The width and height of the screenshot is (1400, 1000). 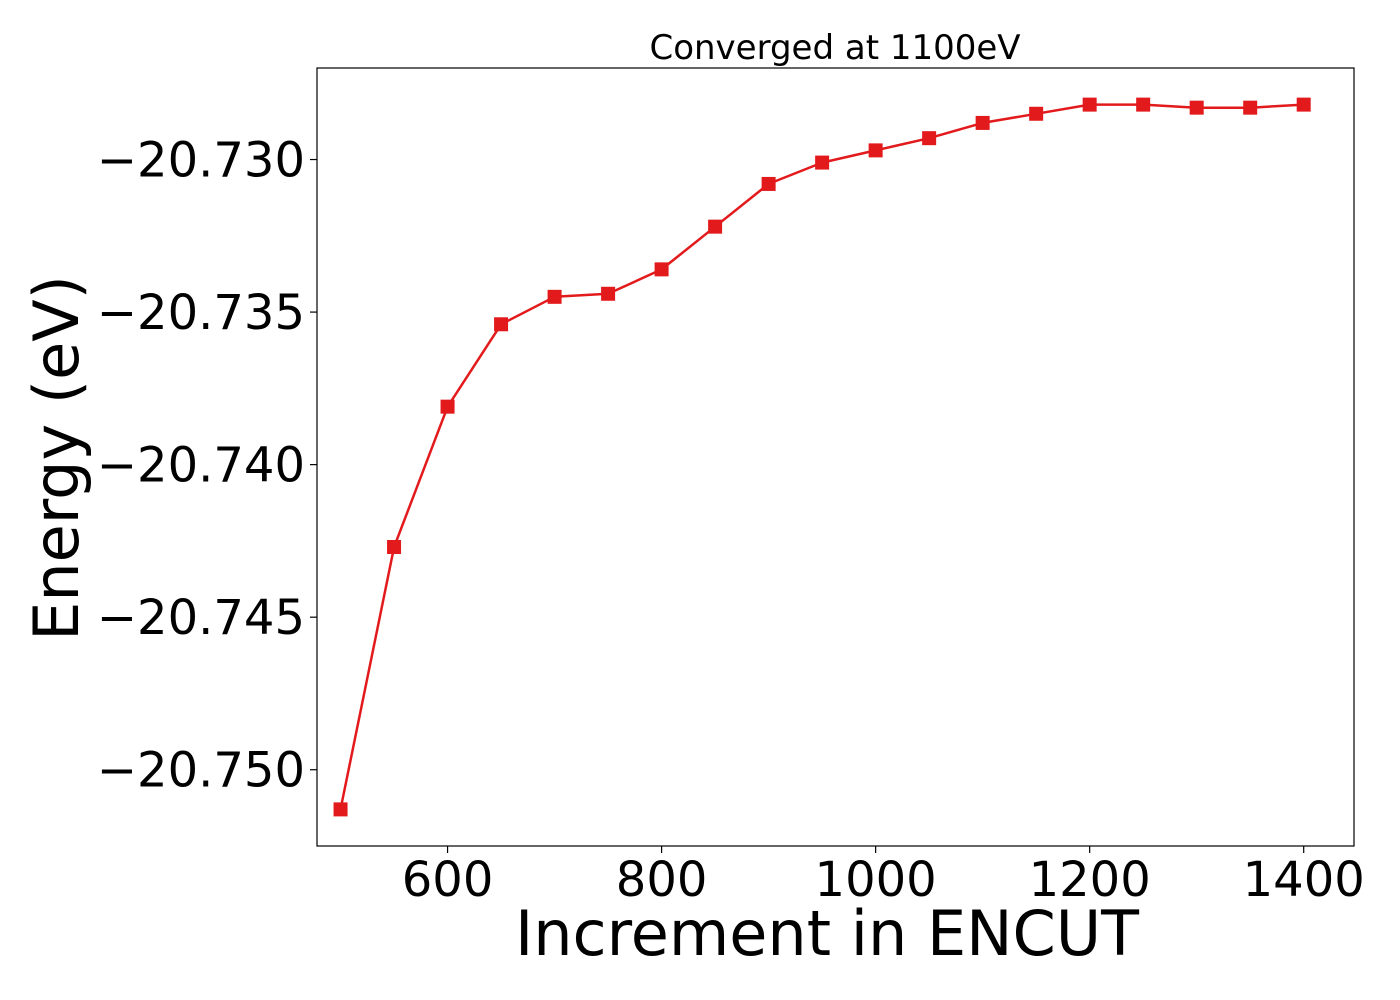 I want to click on y-tick-label: −20.730, so click(x=201, y=161).